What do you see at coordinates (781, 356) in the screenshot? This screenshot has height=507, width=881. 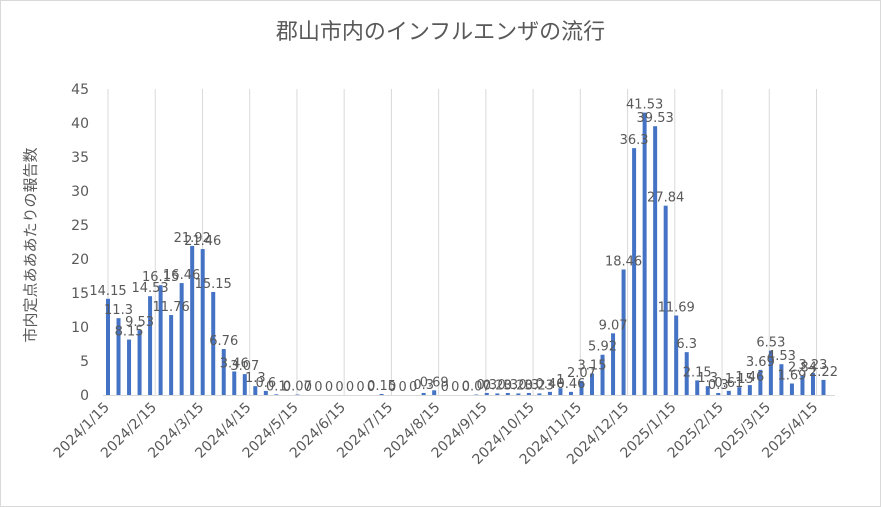 I see `data-label: 4.53` at bounding box center [781, 356].